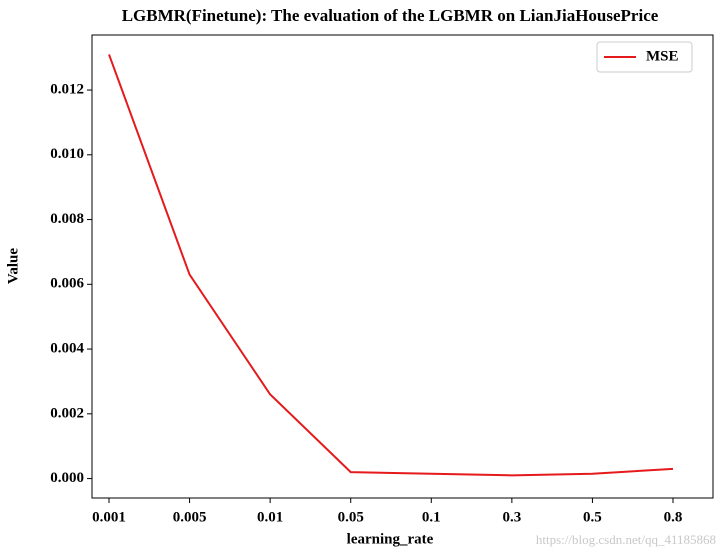 This screenshot has width=725, height=559. Describe the element at coordinates (511, 517) in the screenshot. I see `x-tick-label: 0.3` at that location.